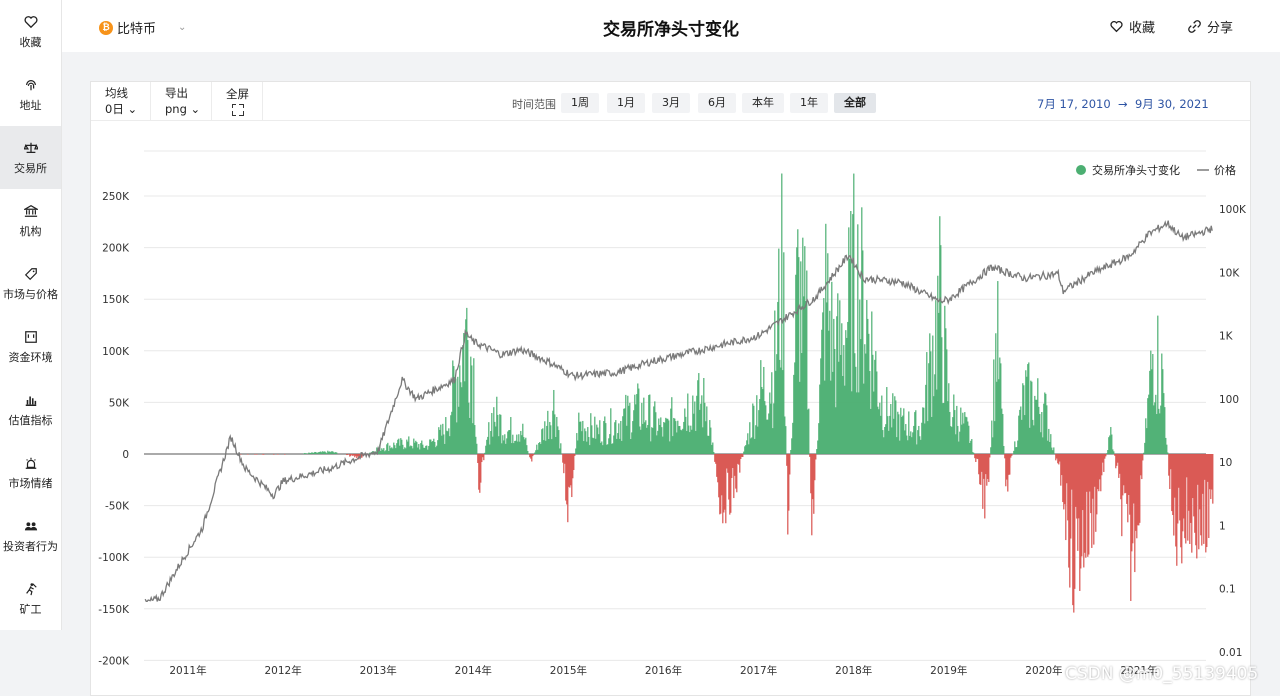 This screenshot has width=1280, height=696. What do you see at coordinates (763, 103) in the screenshot?
I see `range-button-ytd: 本年` at bounding box center [763, 103].